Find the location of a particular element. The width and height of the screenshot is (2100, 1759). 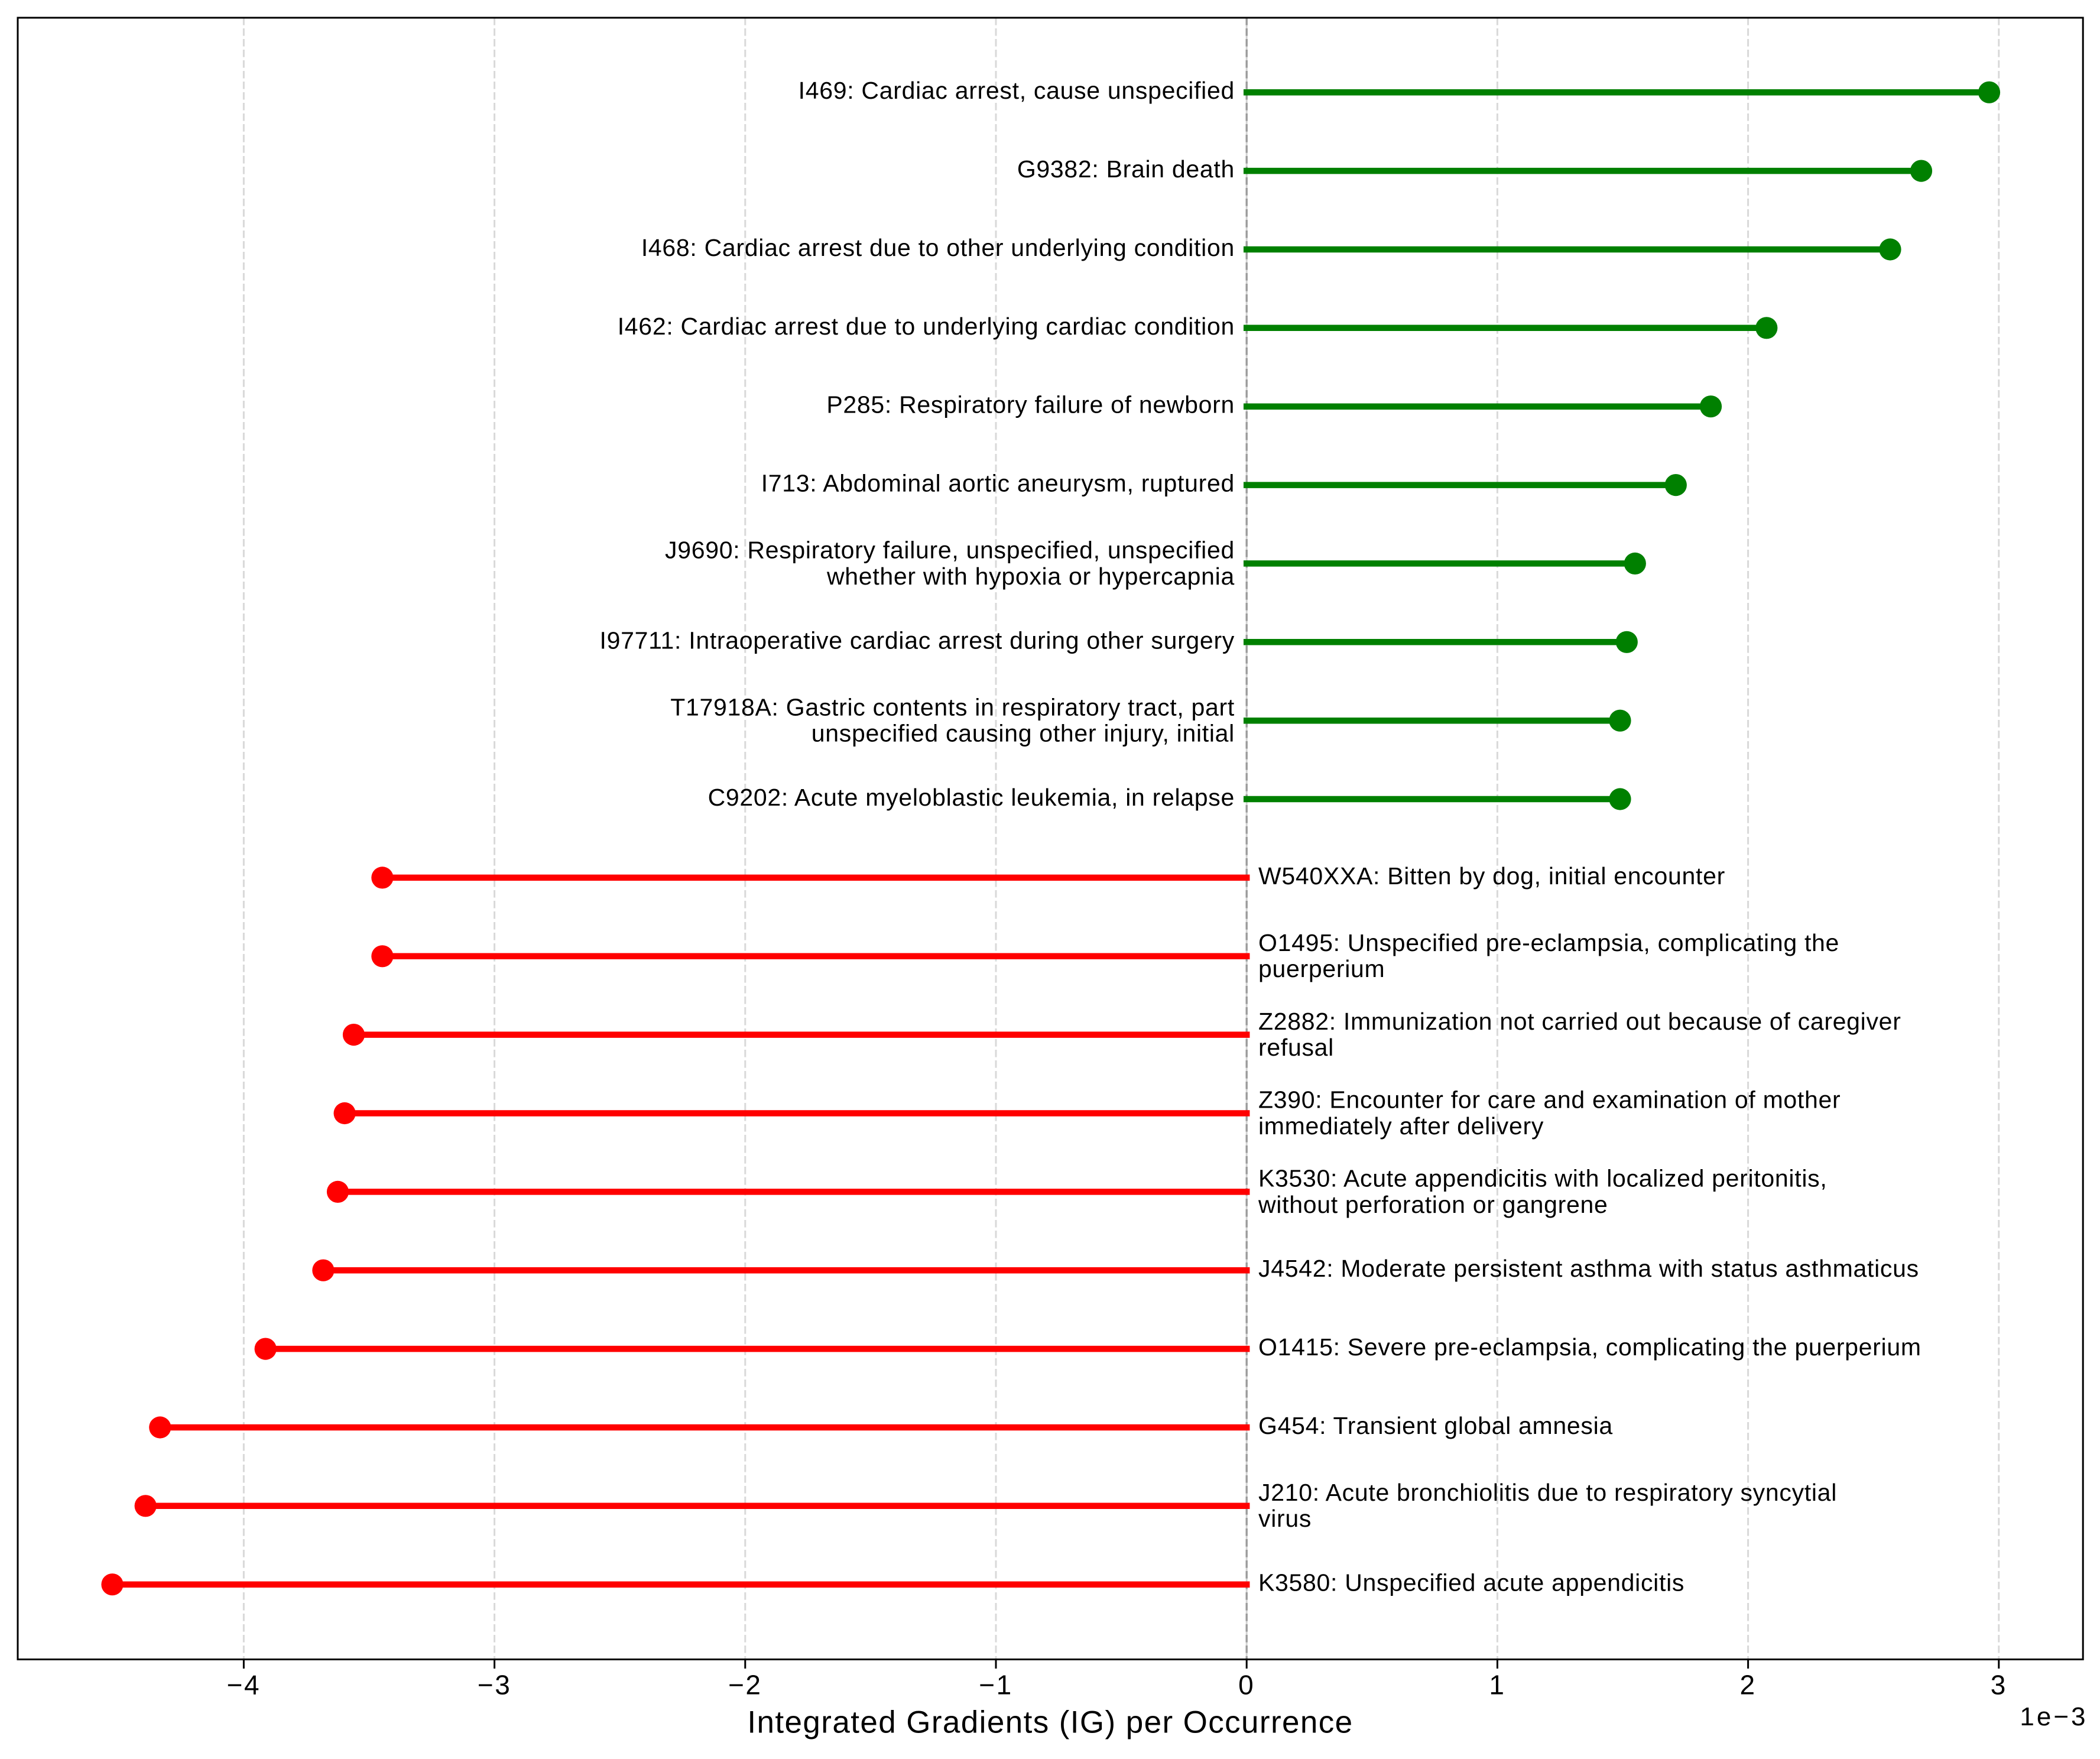

svg-text:whether with hypoxia or hyperc: whether with hypoxia or hypercapnia is located at coordinates (1030, 576).